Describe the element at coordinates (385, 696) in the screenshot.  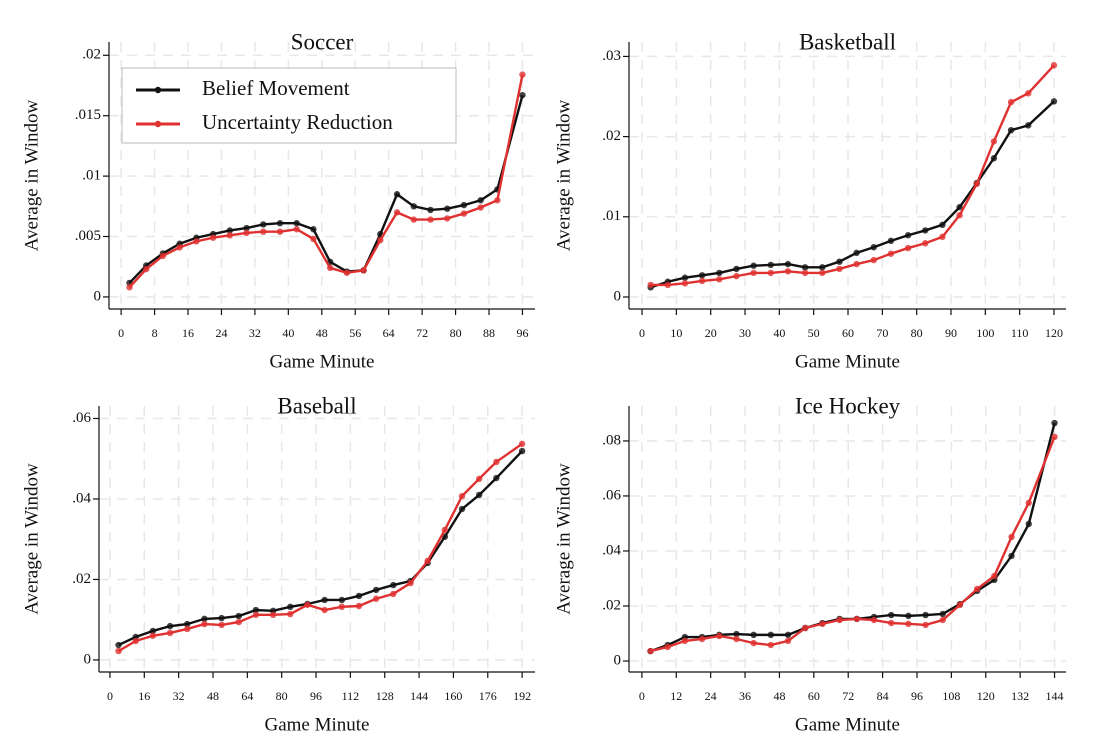
I see `x-tick-label: 128` at that location.